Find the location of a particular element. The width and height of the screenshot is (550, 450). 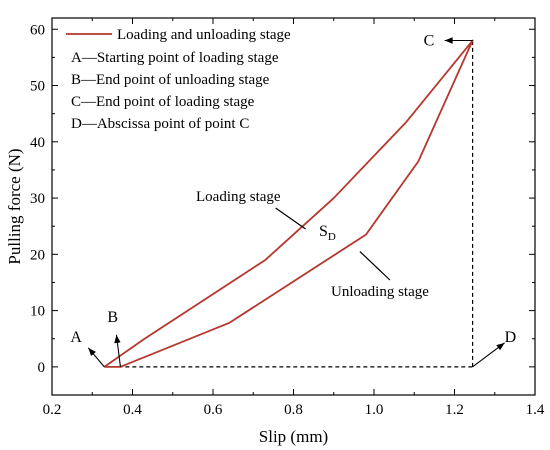

loading-stage-leader is located at coordinates (290, 218).